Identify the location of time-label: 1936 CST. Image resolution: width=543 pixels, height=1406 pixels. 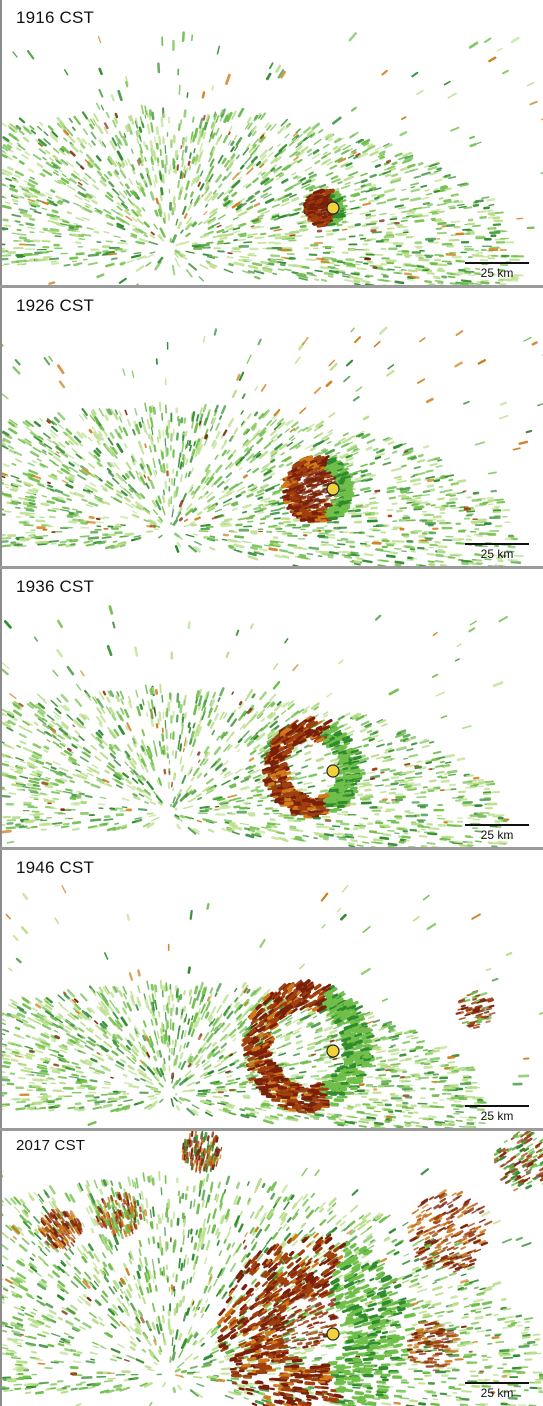
(55, 586).